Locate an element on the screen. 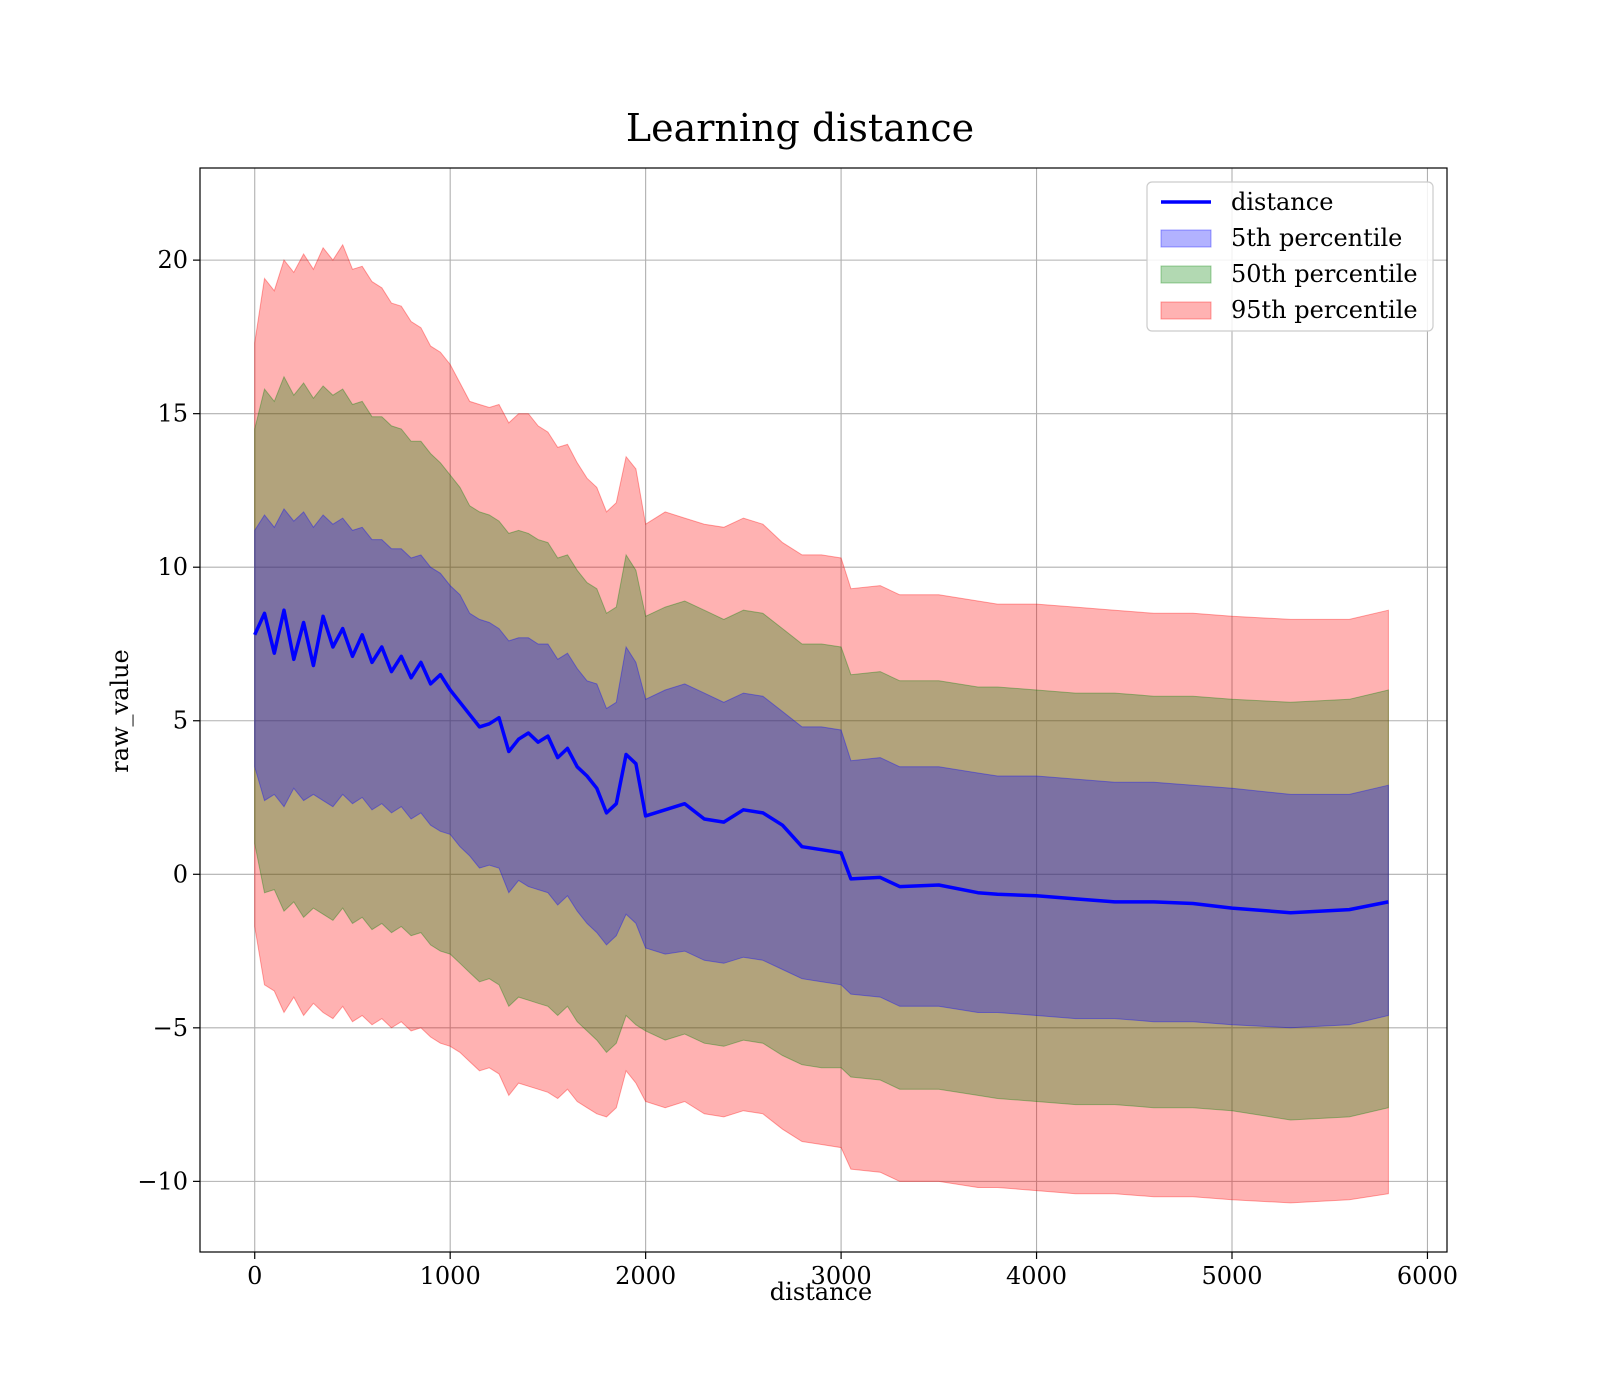  x-tick-label: 4000 is located at coordinates (1036, 1276).